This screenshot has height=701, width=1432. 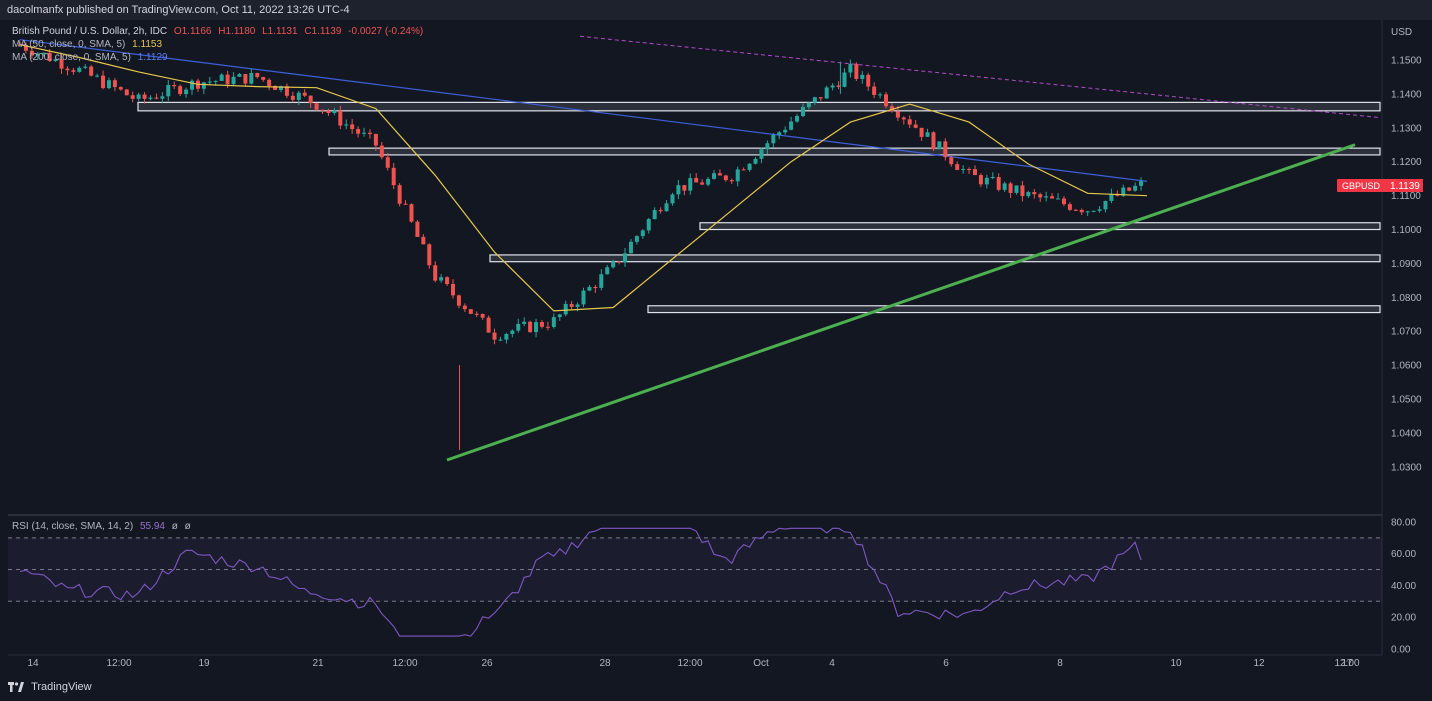 What do you see at coordinates (61, 687) in the screenshot?
I see `brand-name: TradingView` at bounding box center [61, 687].